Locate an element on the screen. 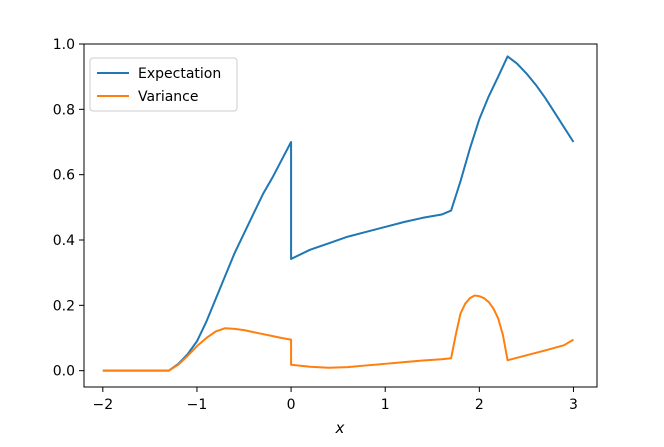 The image size is (664, 447). x-tick-label: 0 is located at coordinates (291, 405).